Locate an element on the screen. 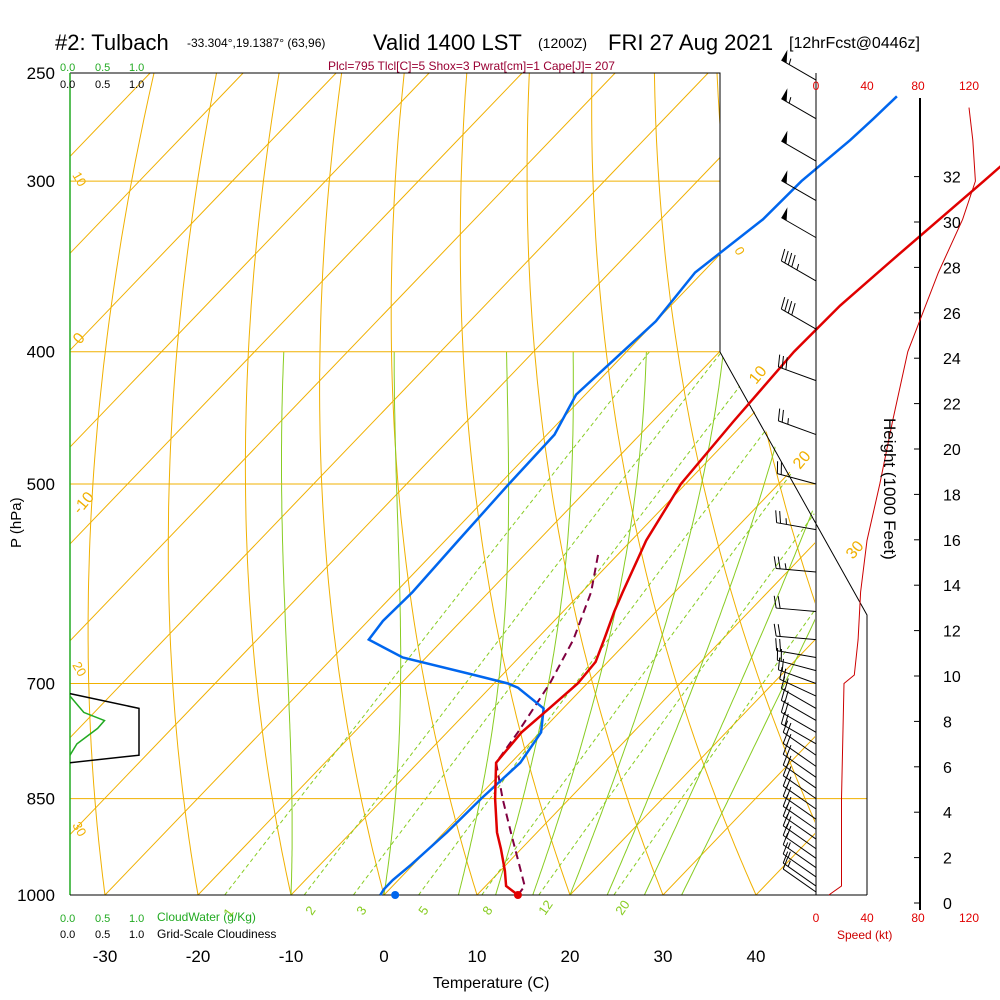 This screenshot has width=1000, height=1000. height-tick-label: 18 is located at coordinates (952, 495).